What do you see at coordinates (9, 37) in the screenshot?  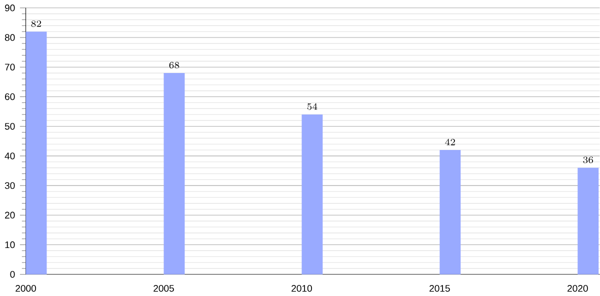 I see `y-tick-label: 80` at bounding box center [9, 37].